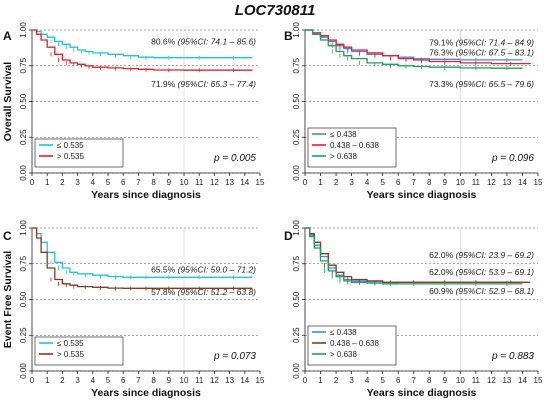 This screenshot has width=550, height=402. Describe the element at coordinates (164, 269) in the screenshot. I see `annotation-value: 65.5%` at that location.